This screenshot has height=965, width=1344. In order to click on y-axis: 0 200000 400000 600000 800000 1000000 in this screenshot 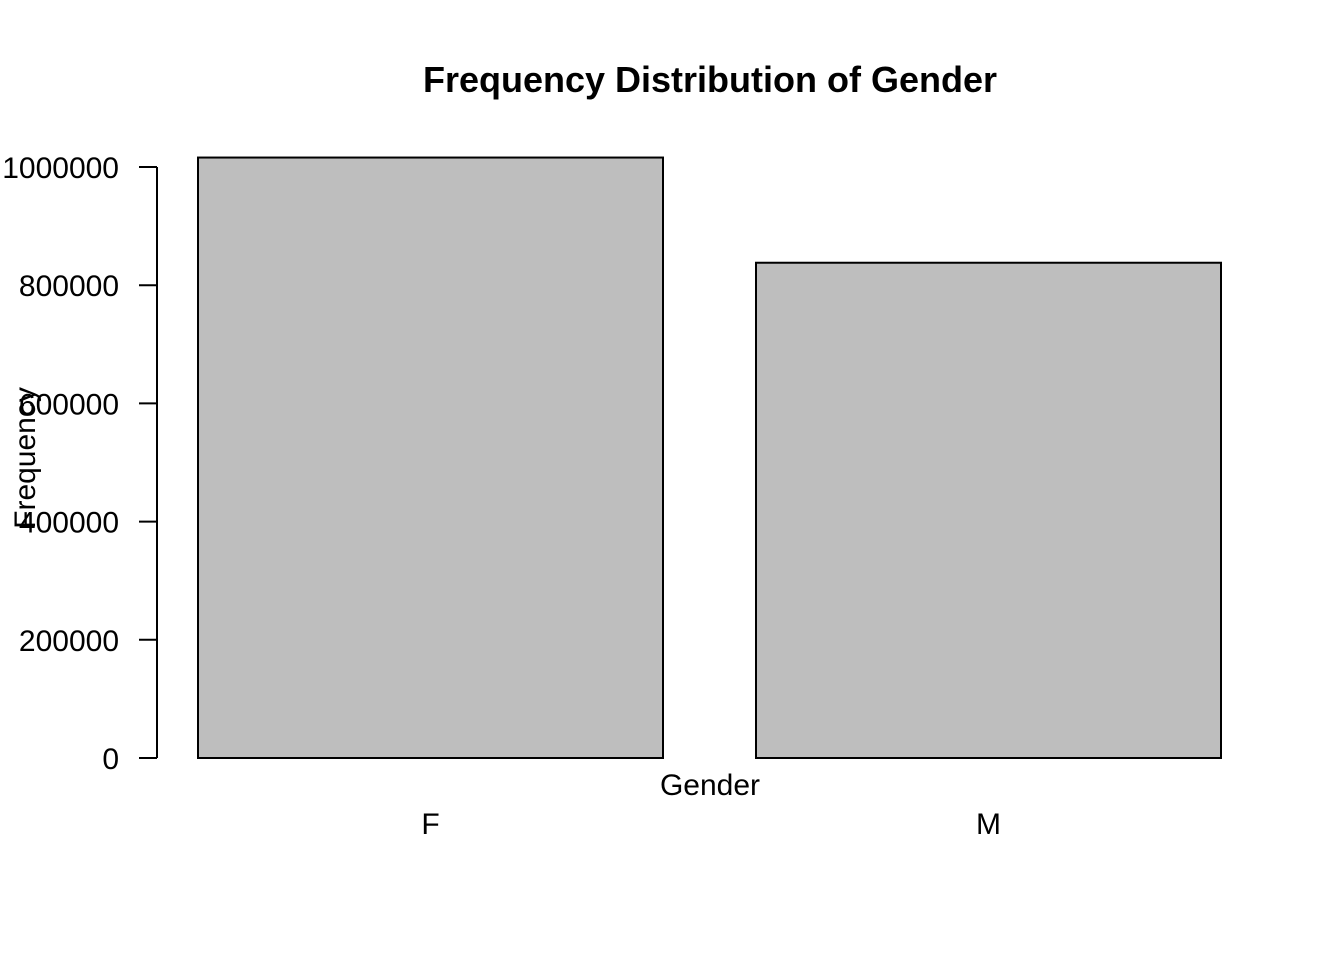, I will do `click(80, 464)`.